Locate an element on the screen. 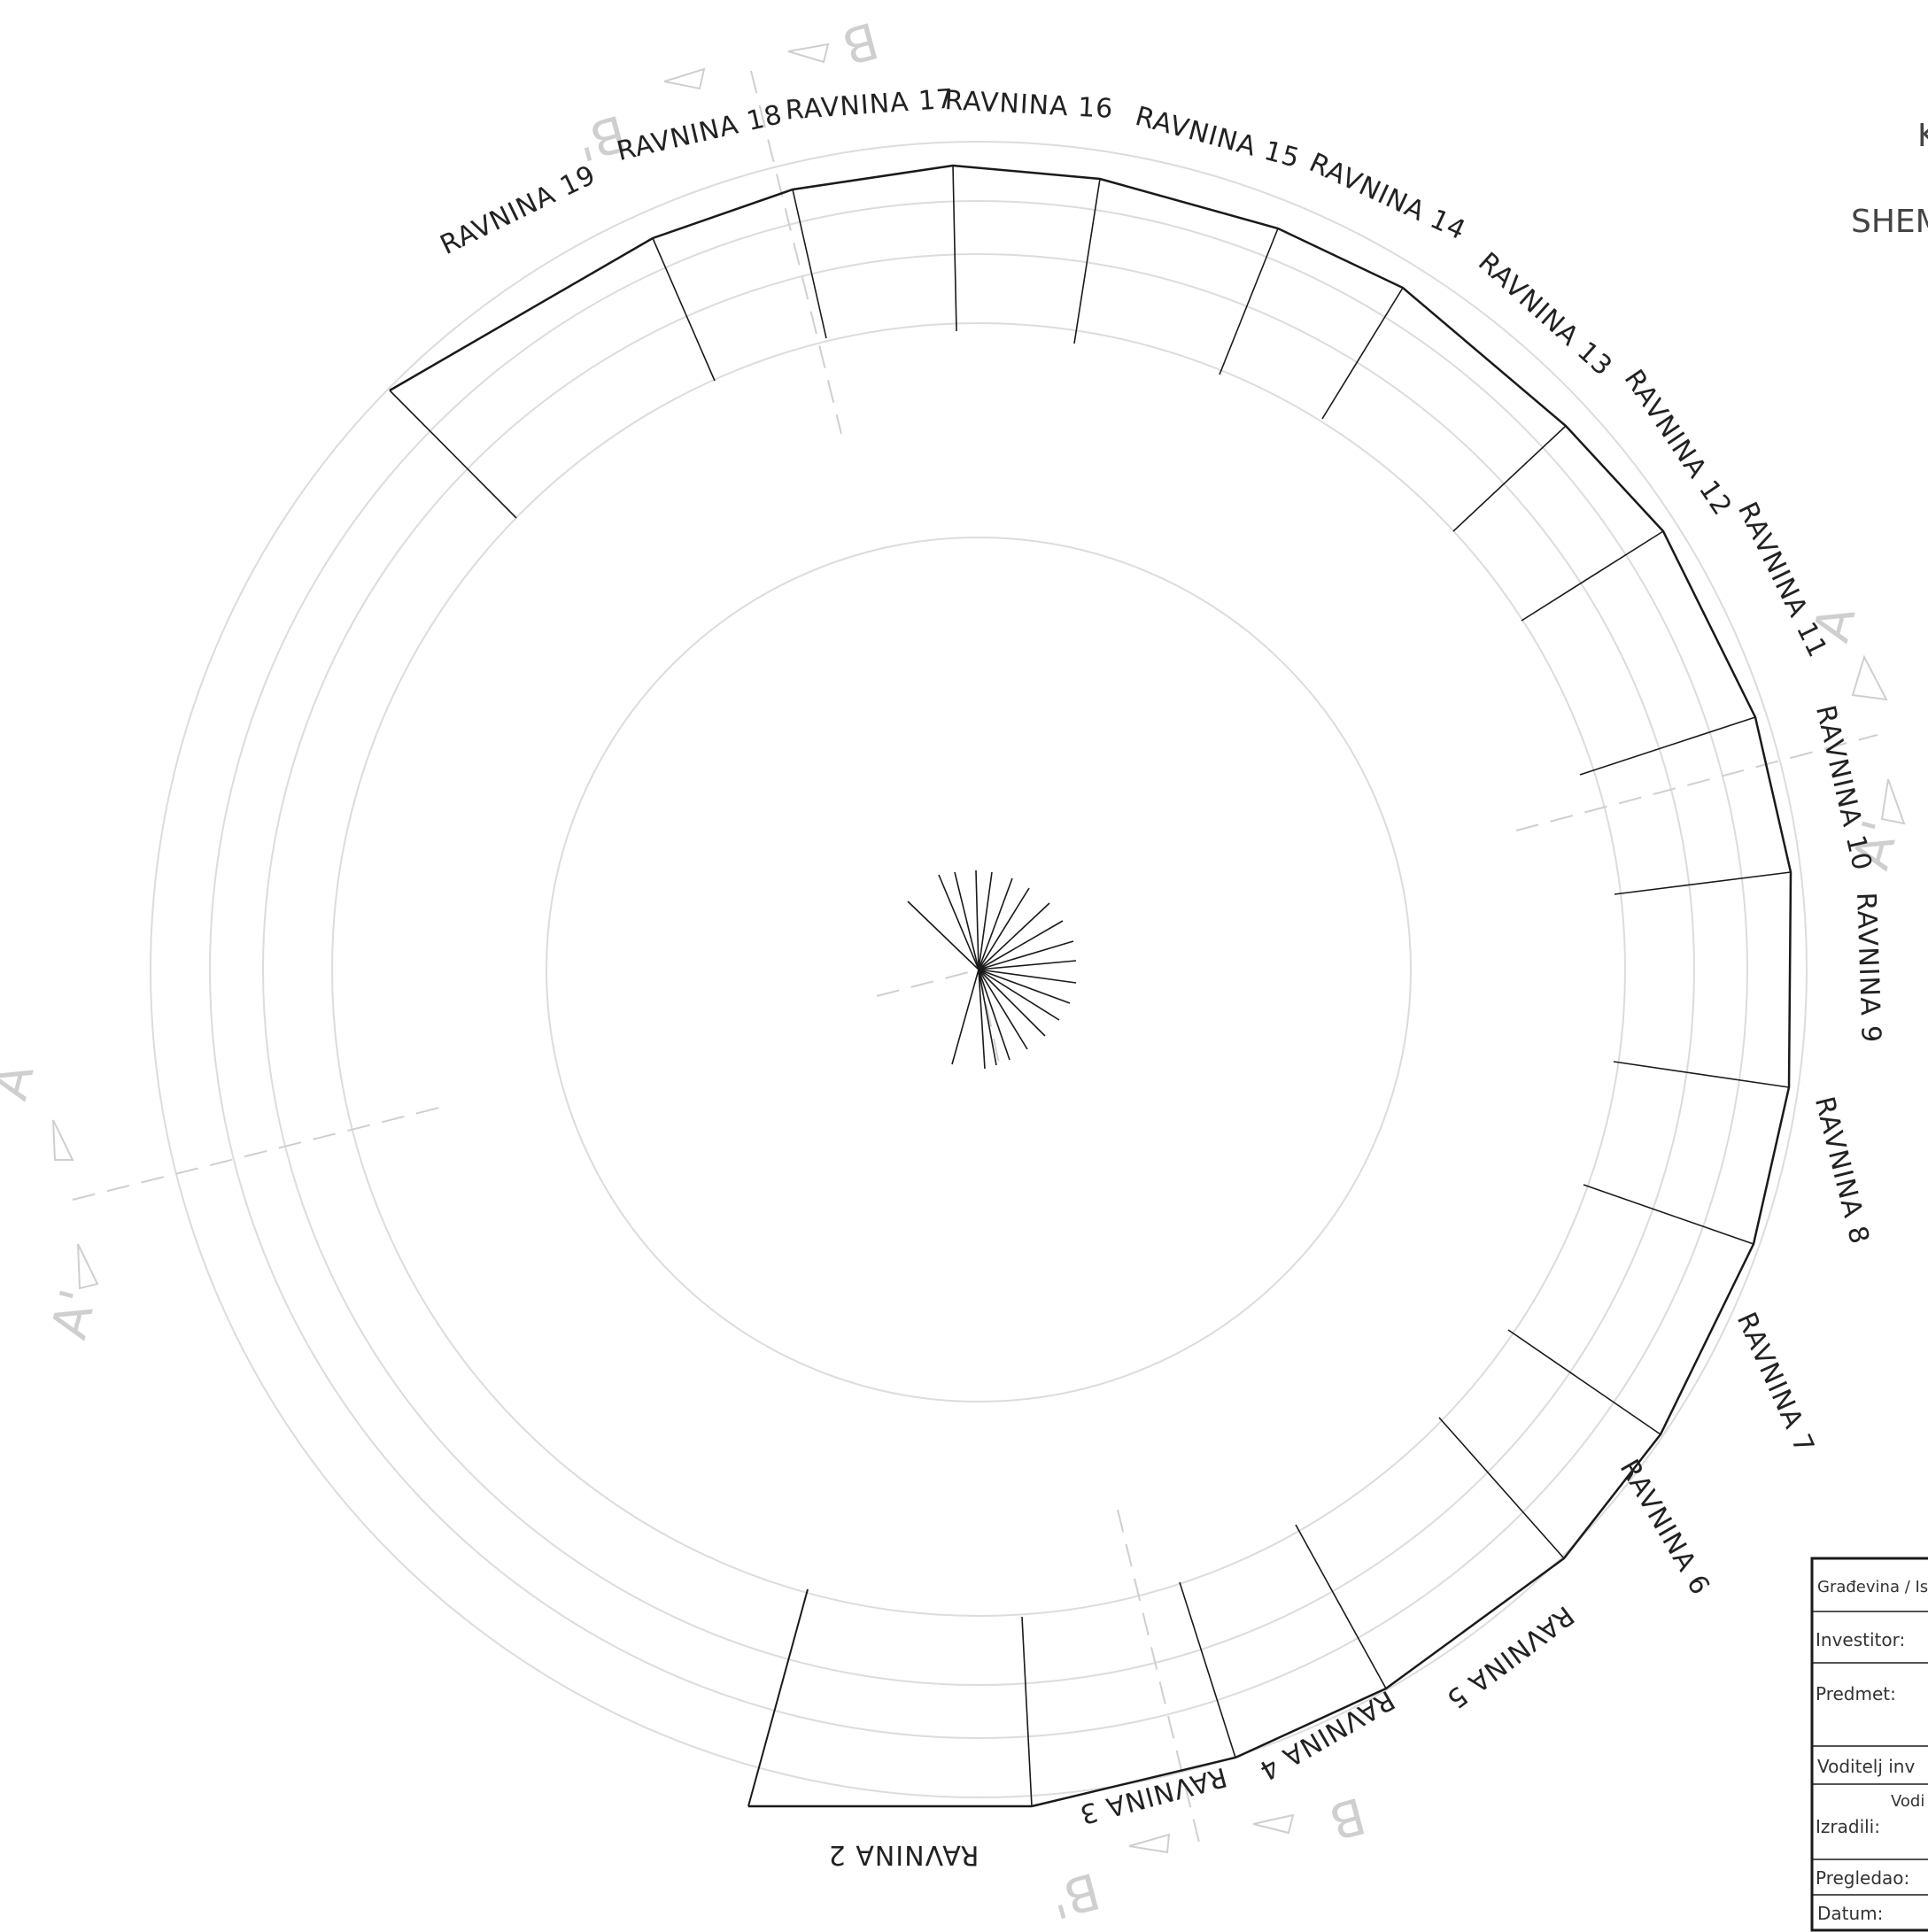  plane-label-16: RAVNINA 16 is located at coordinates (1029, 105).